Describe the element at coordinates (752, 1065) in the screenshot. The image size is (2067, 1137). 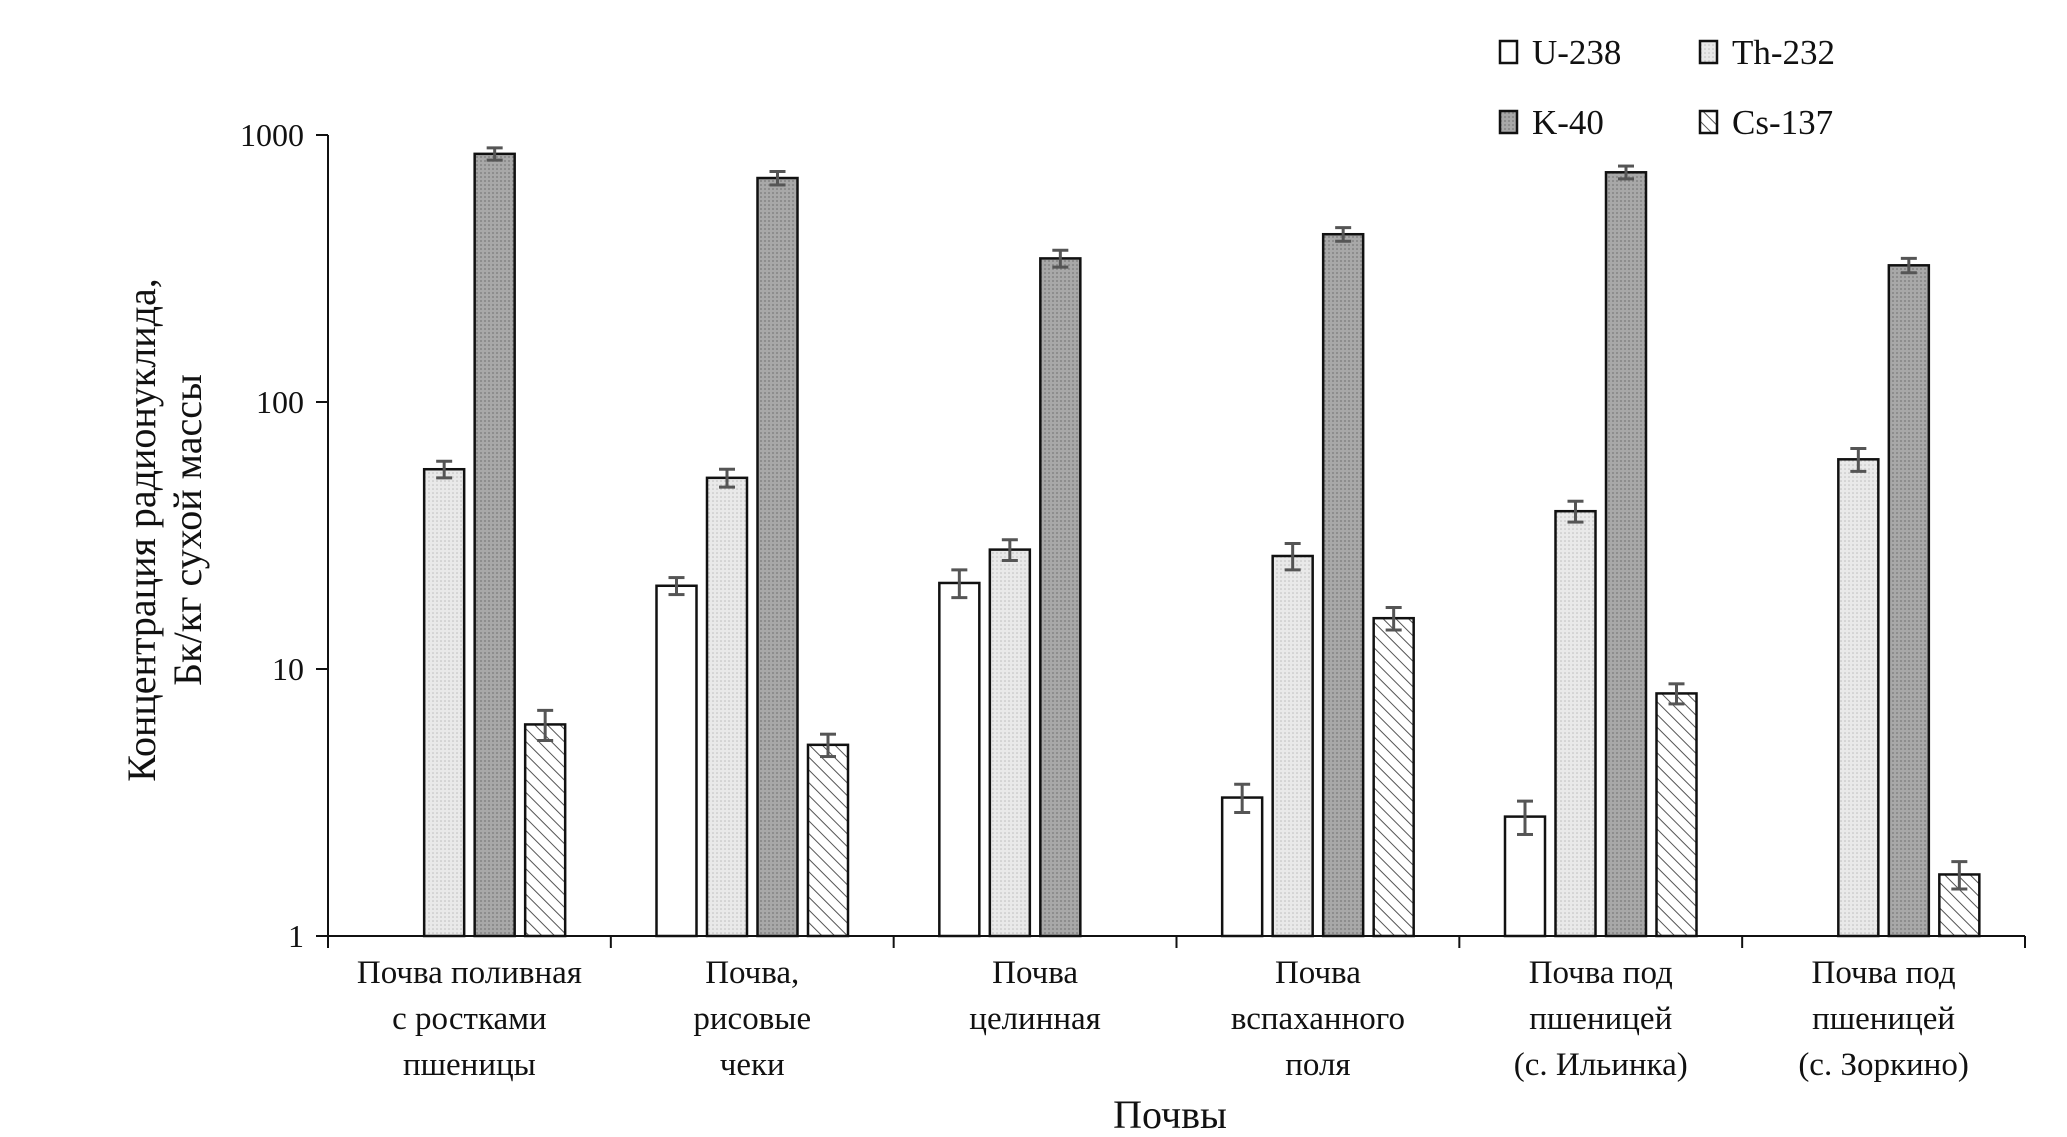
I see `category-label-line: чеки` at that location.